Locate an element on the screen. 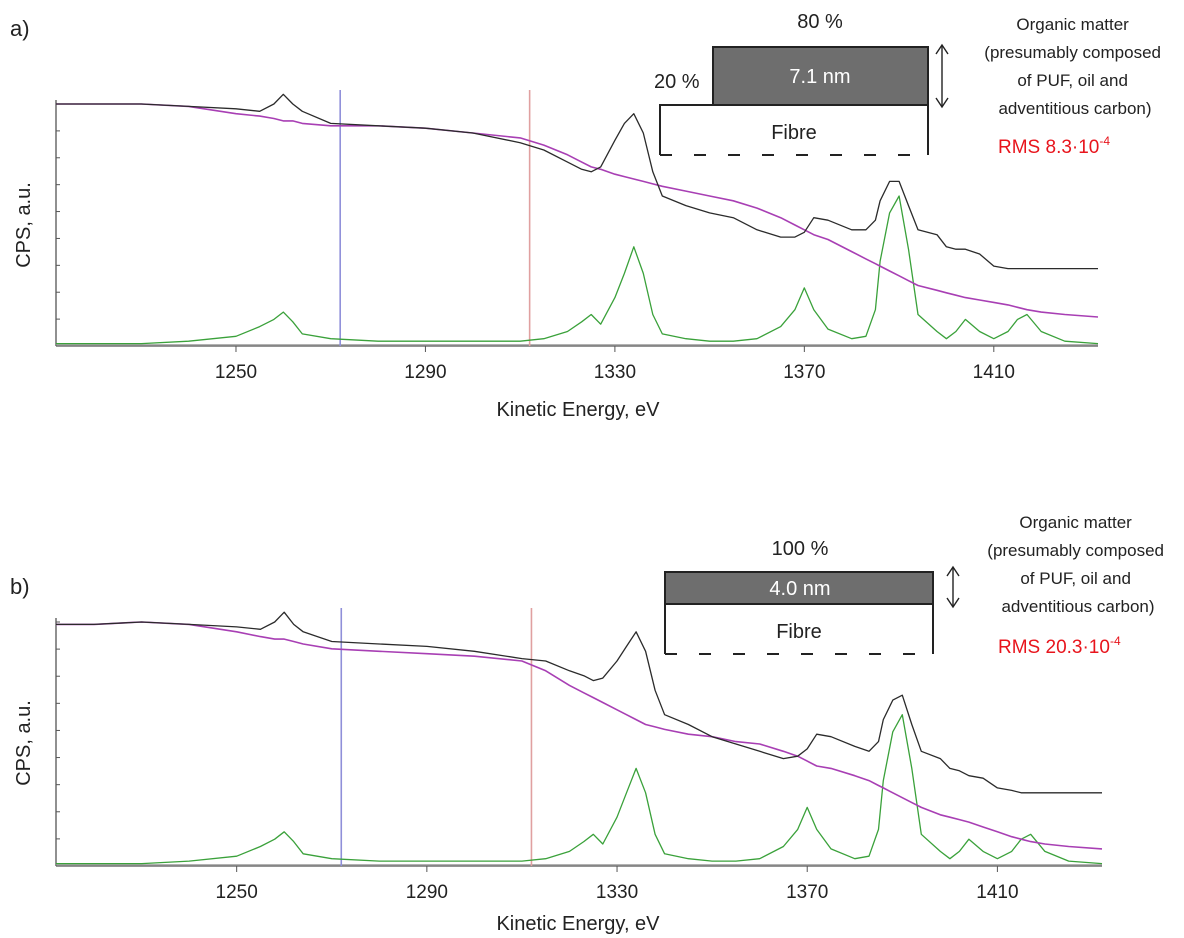  rms-value: RMS 20.3·10 is located at coordinates (1054, 647).